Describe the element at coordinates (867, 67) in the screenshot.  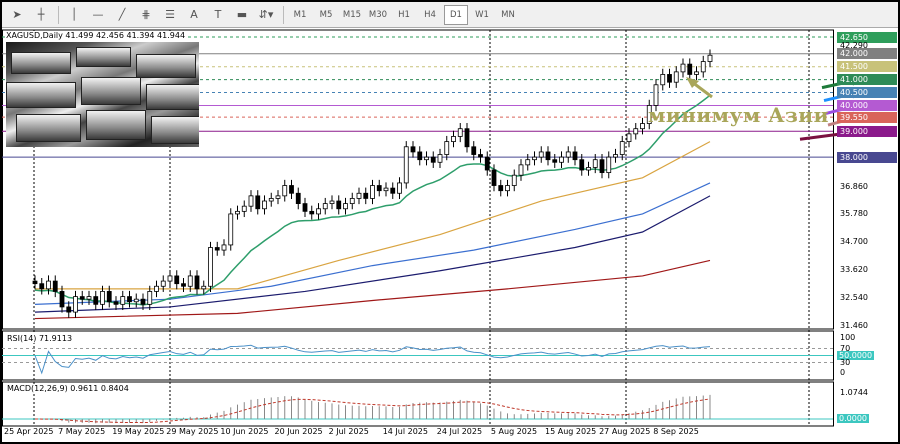
I see `level-label: 41.500` at that location.